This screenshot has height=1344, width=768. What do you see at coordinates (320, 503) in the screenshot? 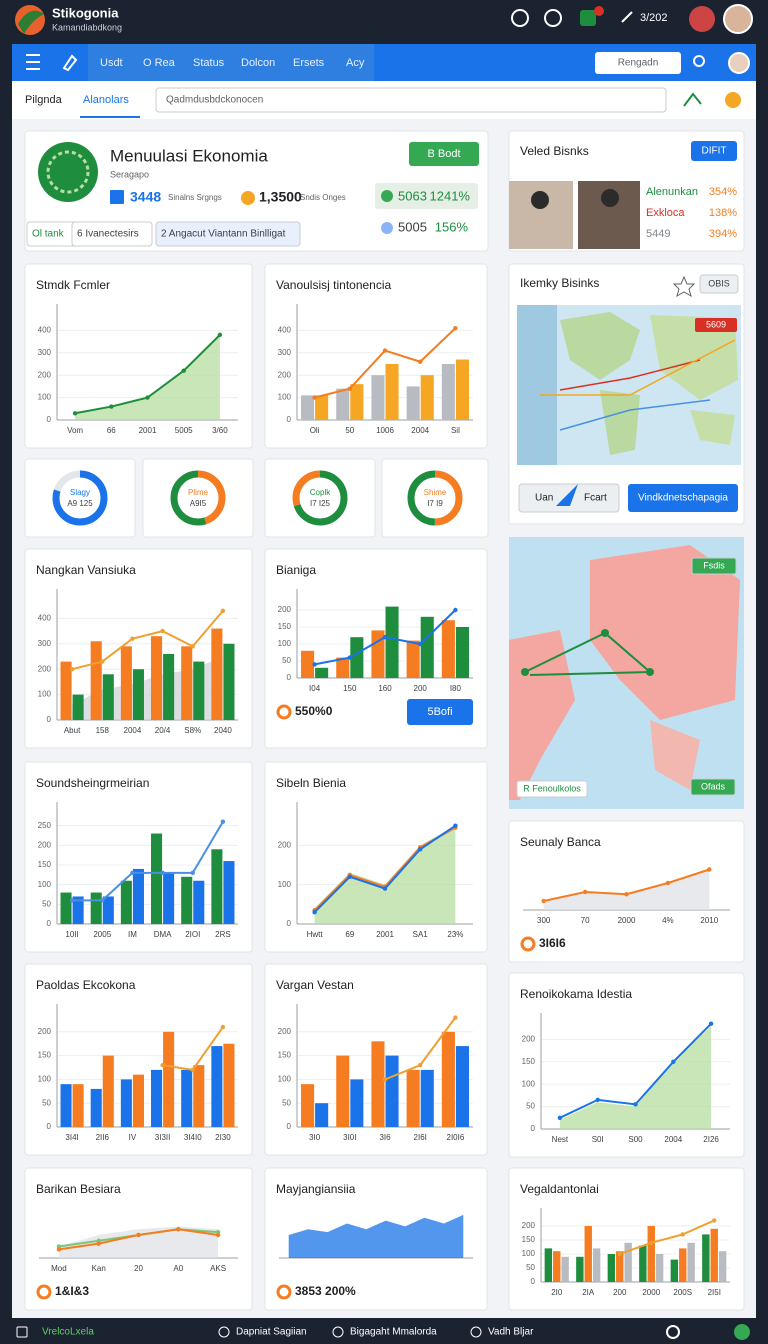
I see `donut-value: I7 I25` at bounding box center [320, 503].